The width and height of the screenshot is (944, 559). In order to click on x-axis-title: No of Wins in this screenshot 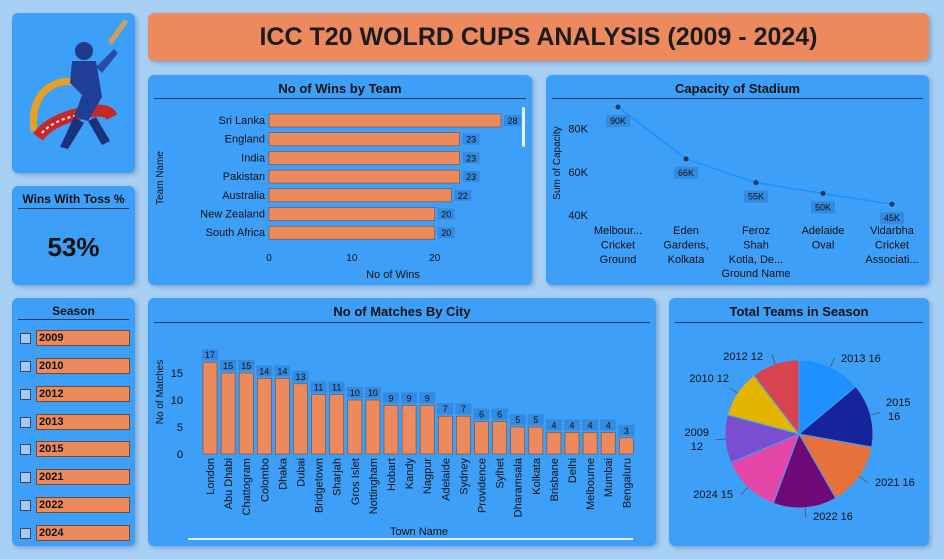, I will do `click(393, 275)`.